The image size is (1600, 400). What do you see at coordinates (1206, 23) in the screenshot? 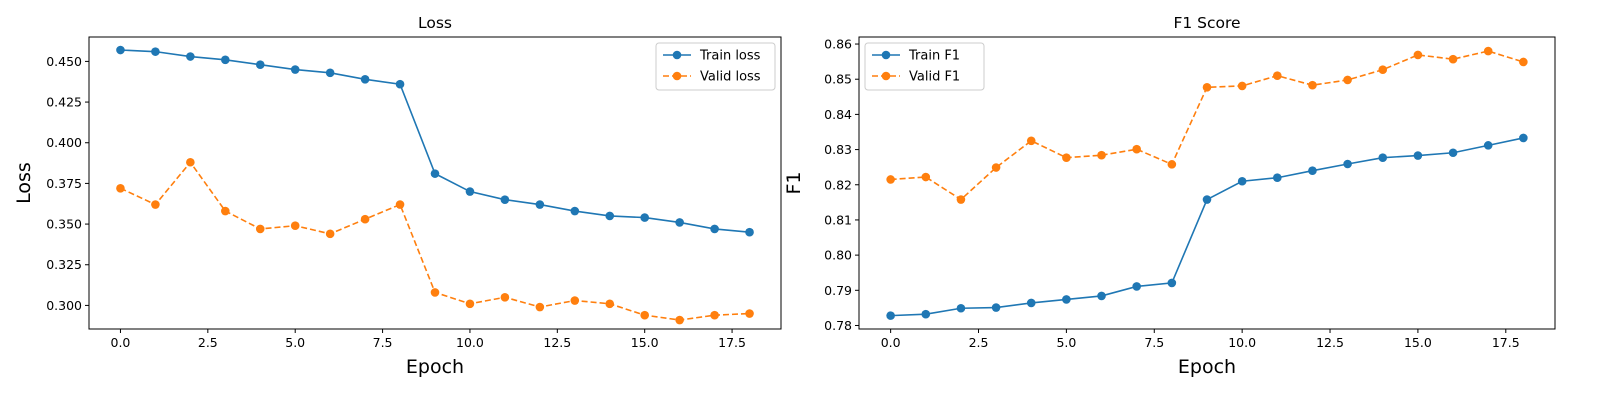
I see `chart-title: F1 Score` at bounding box center [1206, 23].